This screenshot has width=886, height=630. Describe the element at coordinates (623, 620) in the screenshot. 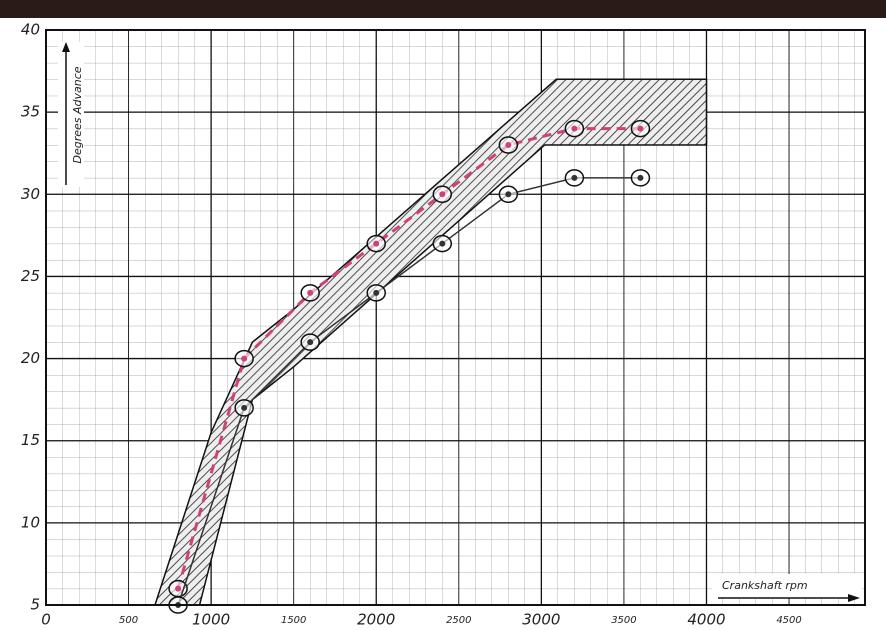

I see `x-tick-label: 3500` at that location.